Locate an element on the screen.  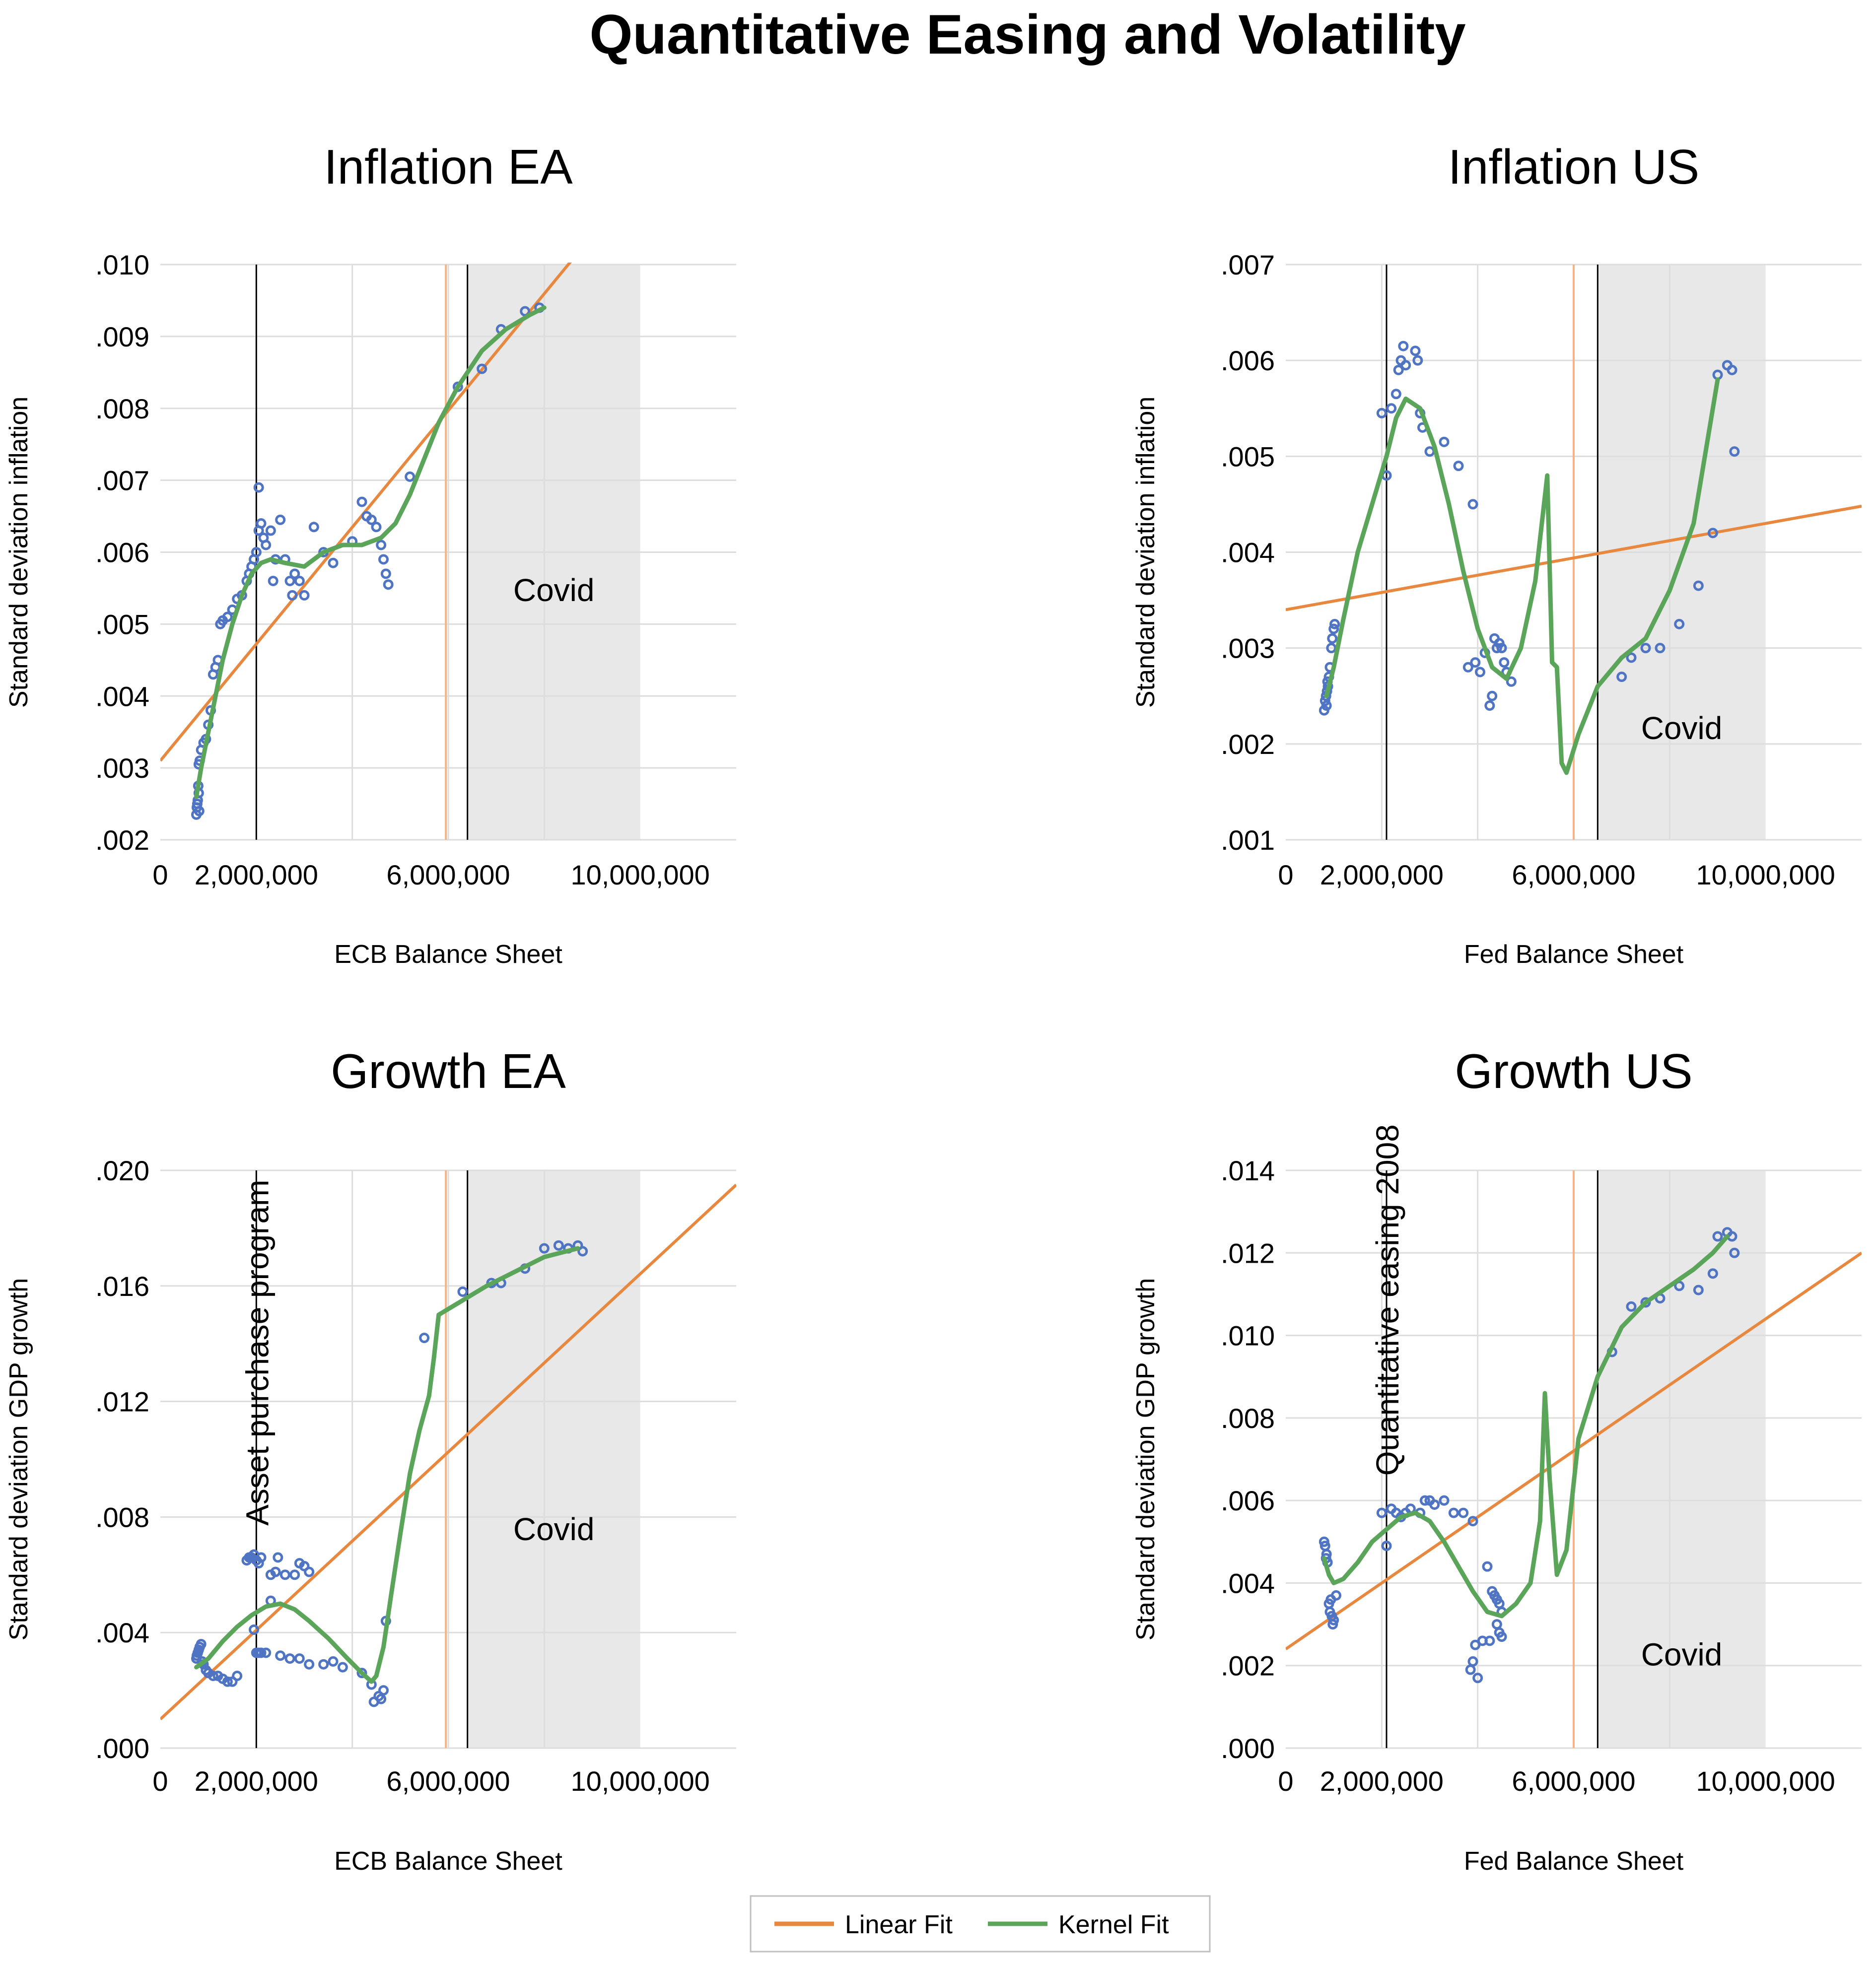
x-tick-label-1: 2,000,000 is located at coordinates (1382, 874).